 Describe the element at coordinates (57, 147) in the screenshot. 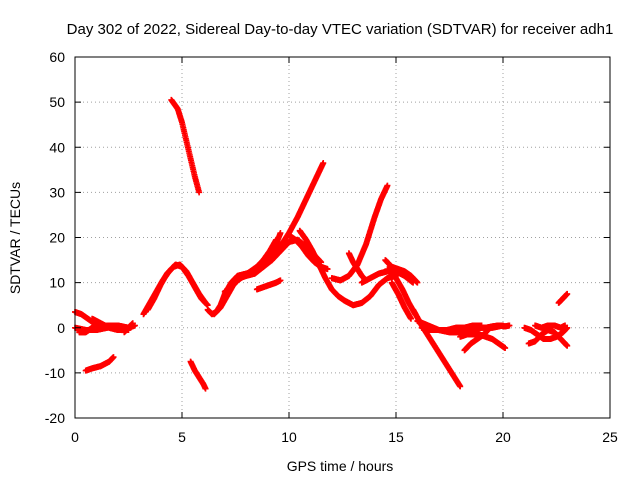

I see `y-tick-label: 40` at that location.